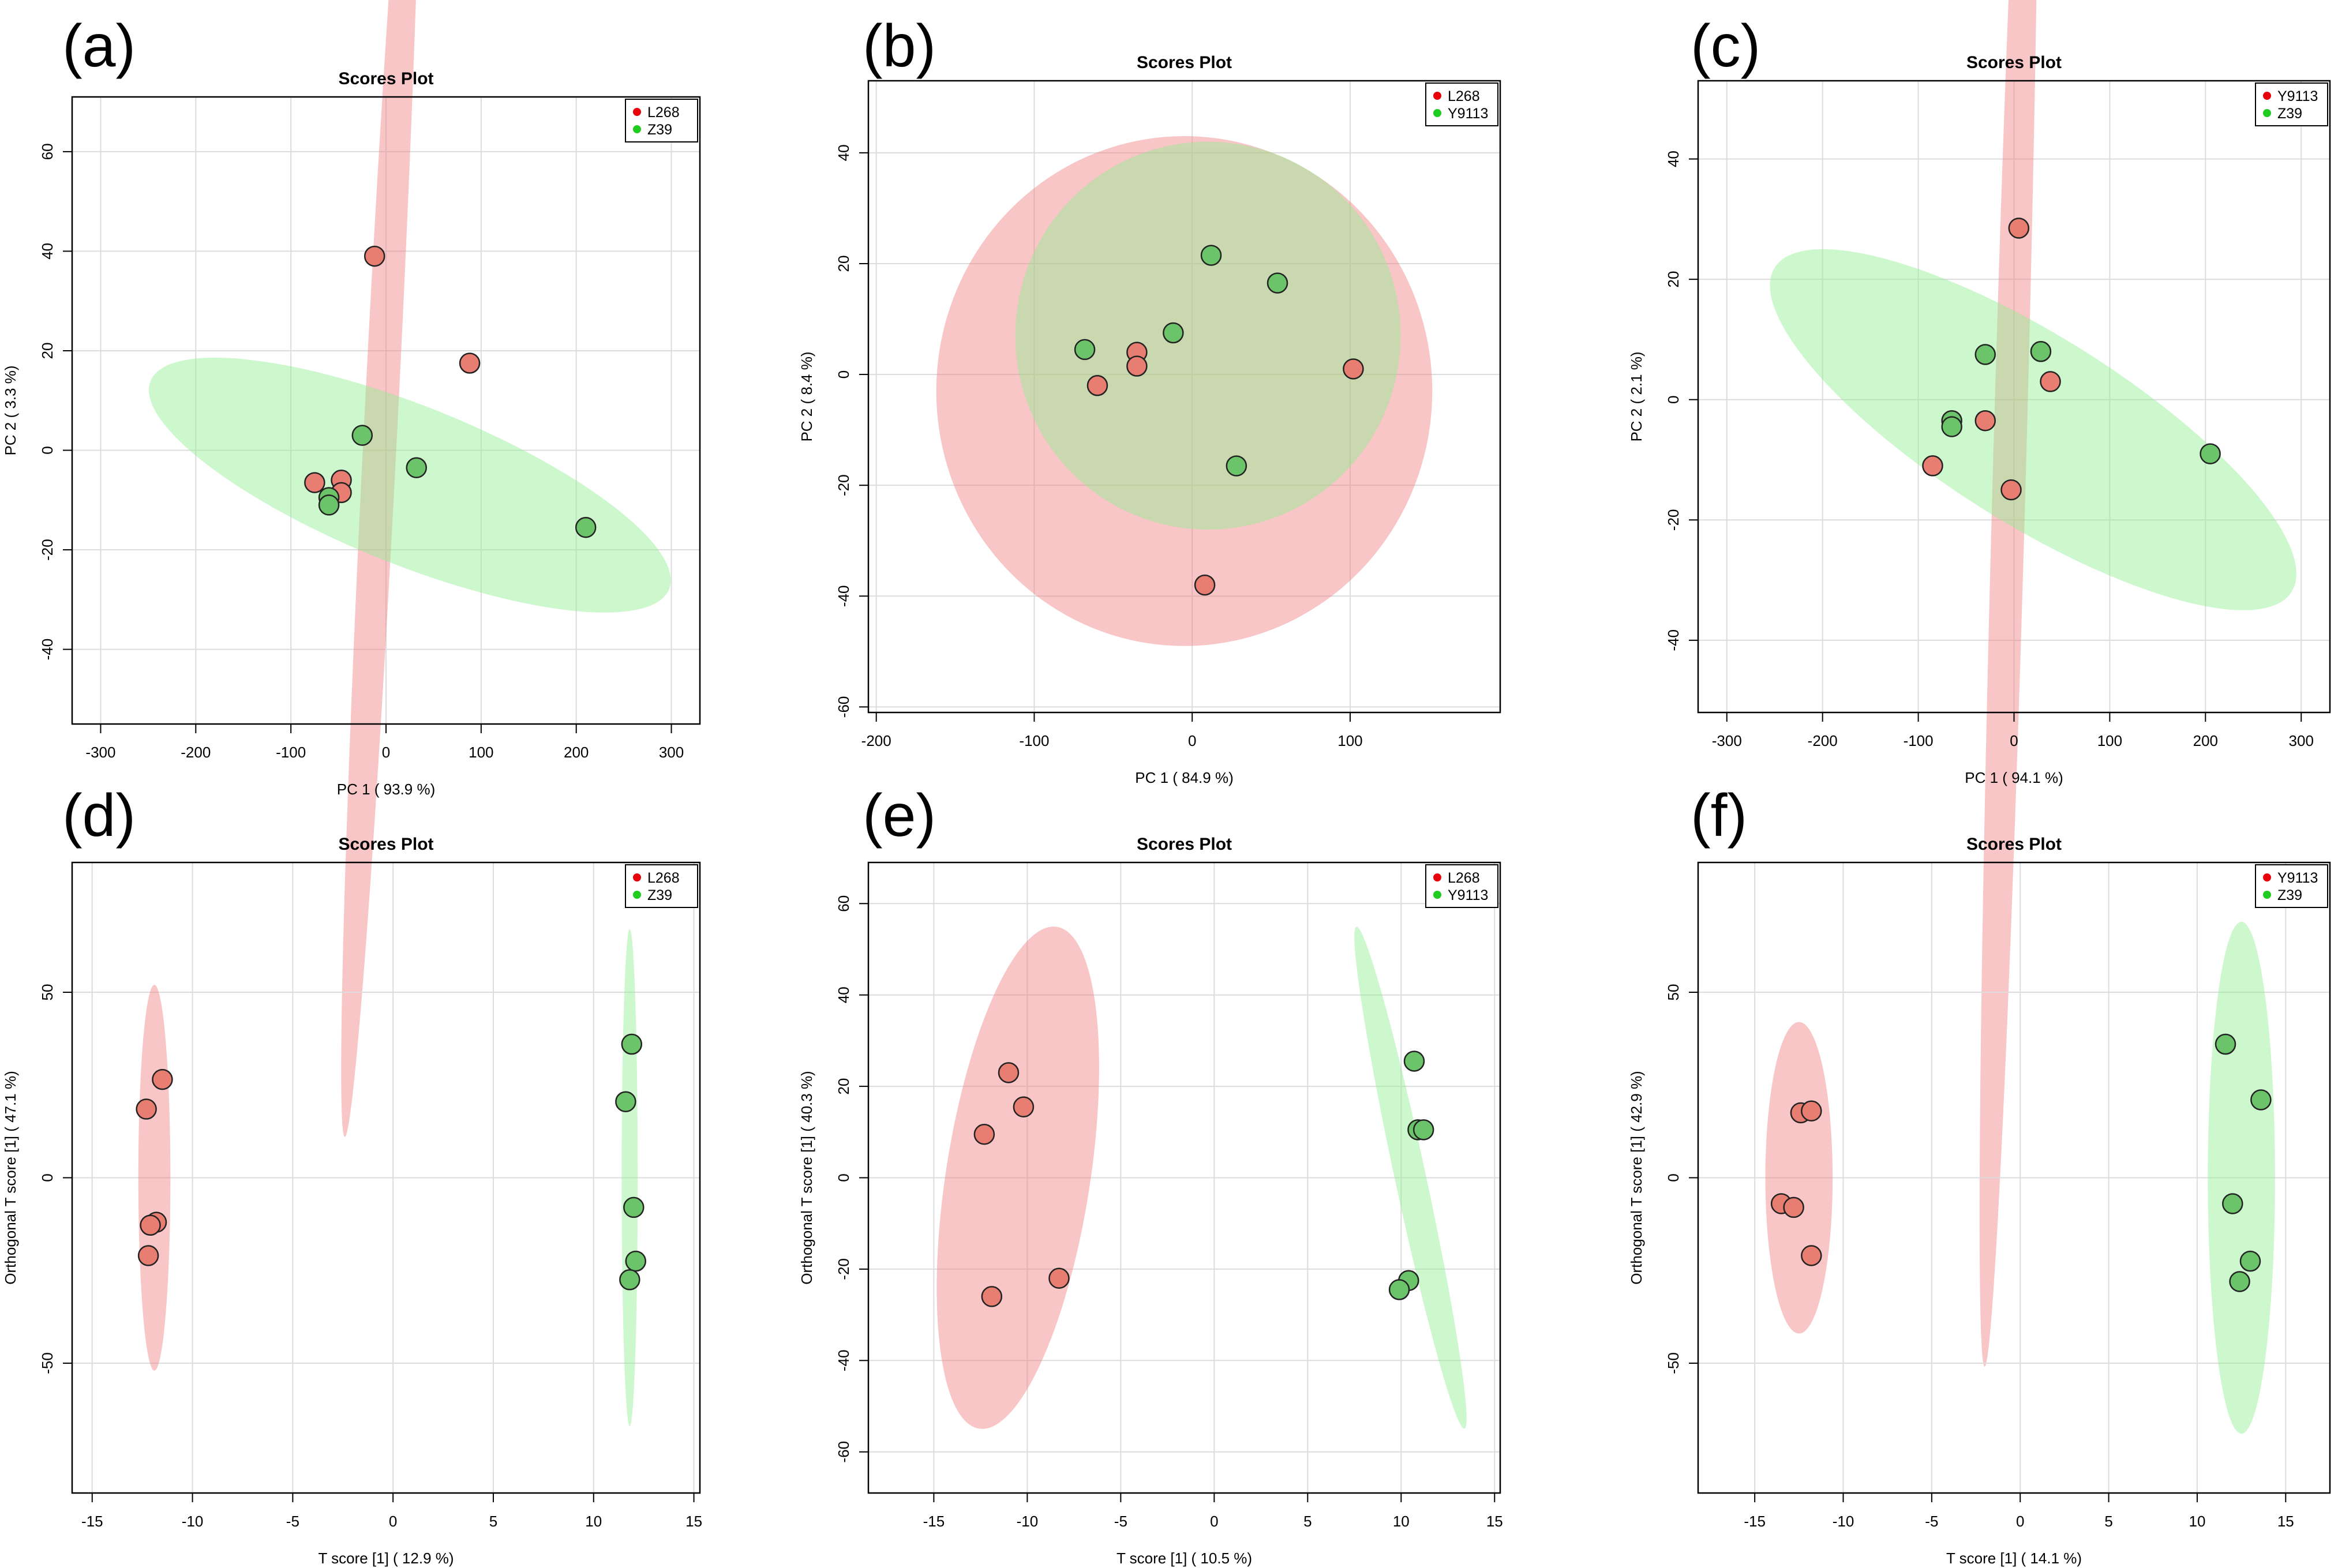 This screenshot has height=1568, width=2338. Describe the element at coordinates (47, 992) in the screenshot. I see `y-tick-label: 50` at that location.